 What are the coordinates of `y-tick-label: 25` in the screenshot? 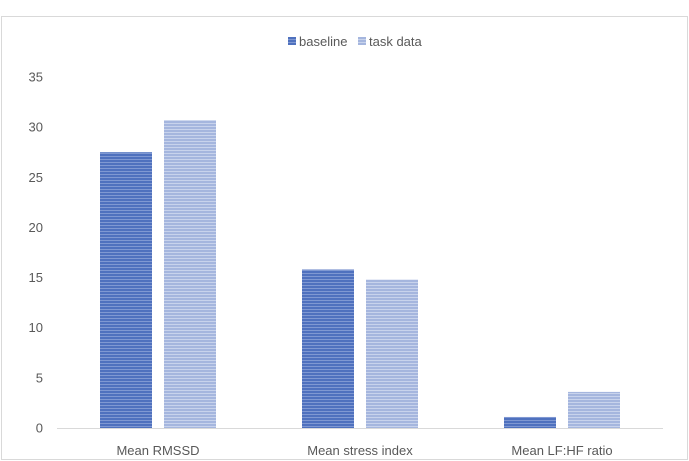 It's located at (36, 177).